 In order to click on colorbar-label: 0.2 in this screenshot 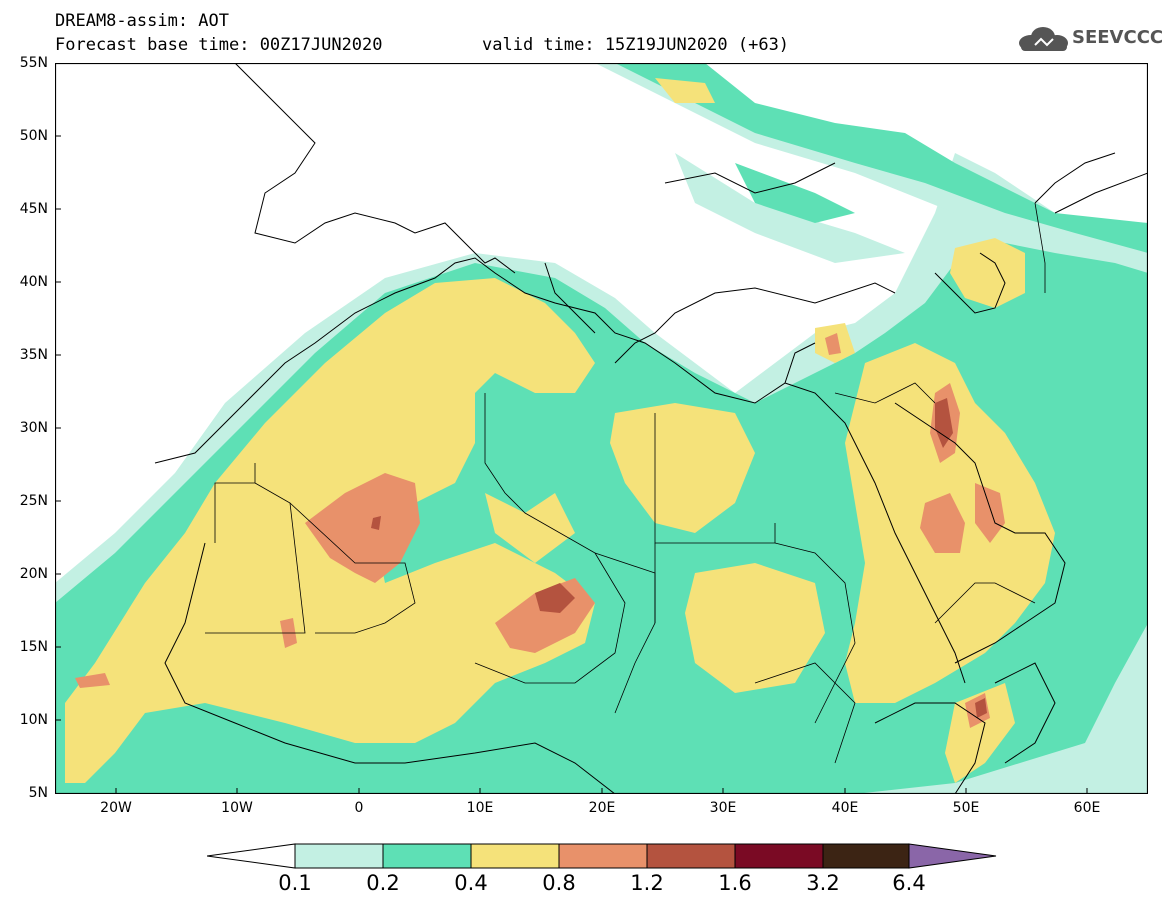, I will do `click(383, 883)`.